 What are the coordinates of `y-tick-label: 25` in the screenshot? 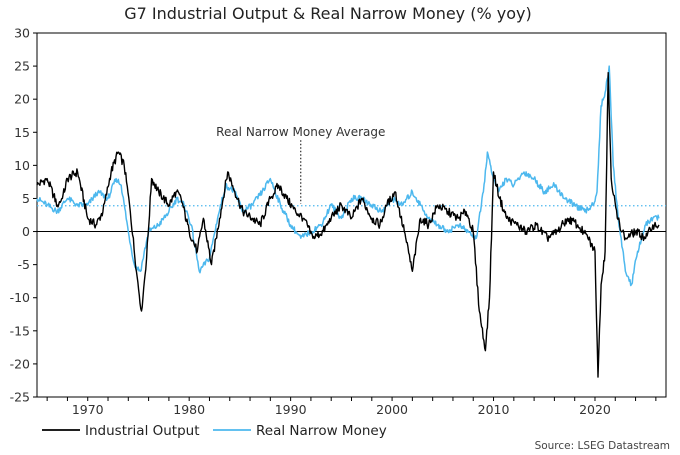 It's located at (22, 66).